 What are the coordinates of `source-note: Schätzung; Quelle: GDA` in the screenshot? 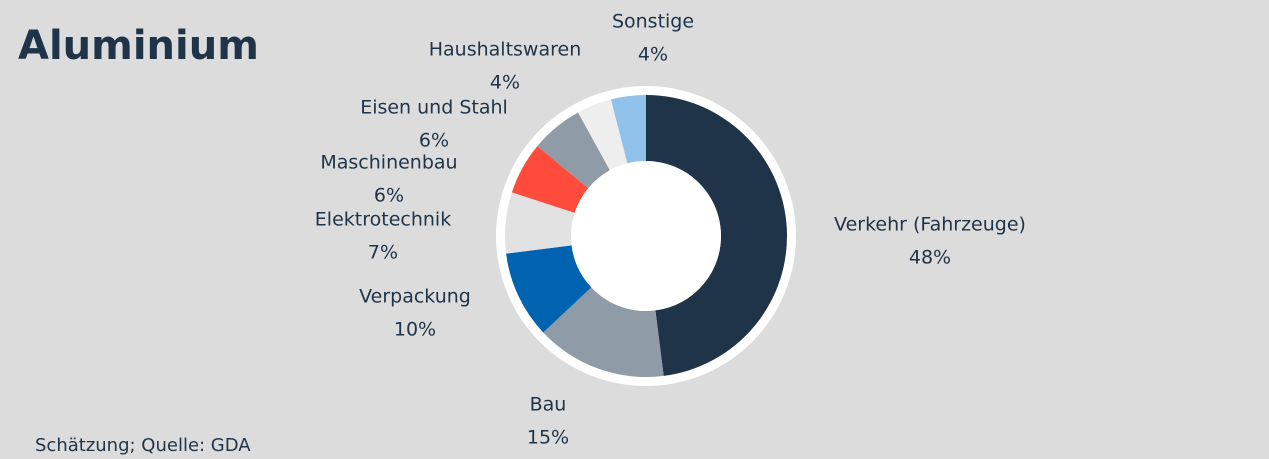 It's located at (143, 445).